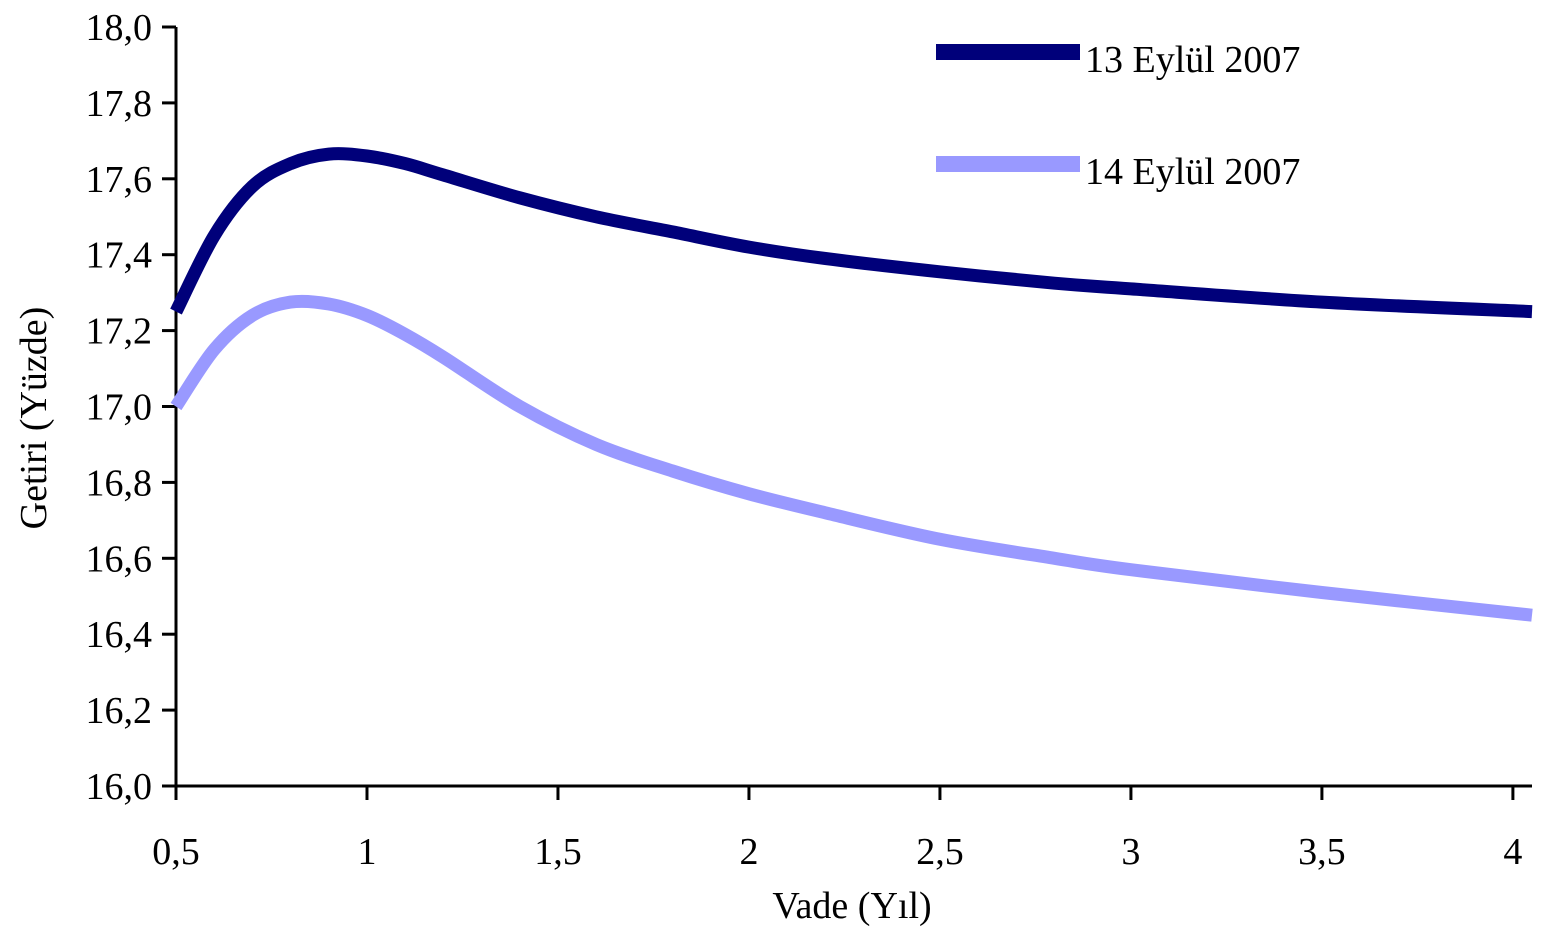 Image resolution: width=1541 pixels, height=932 pixels. I want to click on x-tick-label: 2, so click(748, 852).